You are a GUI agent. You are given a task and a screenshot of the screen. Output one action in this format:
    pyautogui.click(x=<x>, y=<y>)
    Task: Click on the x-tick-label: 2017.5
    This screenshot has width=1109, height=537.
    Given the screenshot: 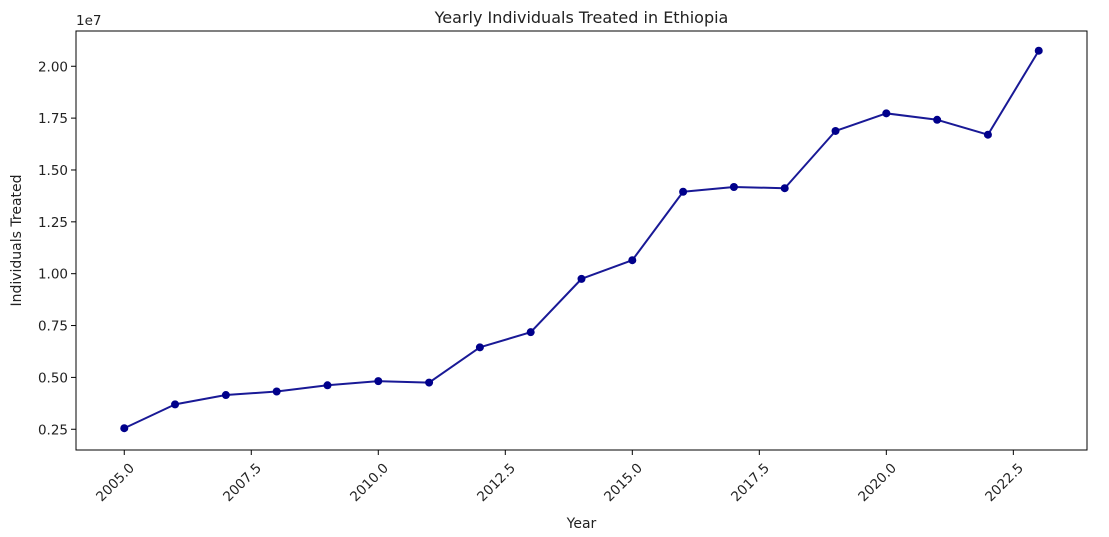 What is the action you would take?
    pyautogui.click(x=750, y=482)
    